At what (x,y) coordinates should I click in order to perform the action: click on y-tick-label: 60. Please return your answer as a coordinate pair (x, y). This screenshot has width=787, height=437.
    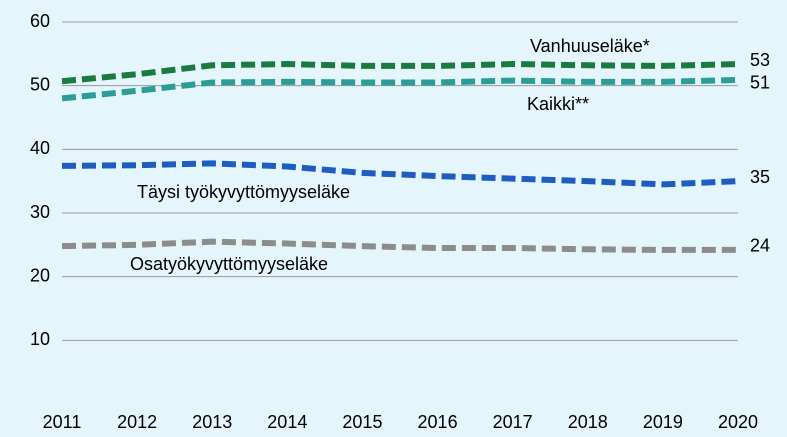
    Looking at the image, I should click on (40, 21).